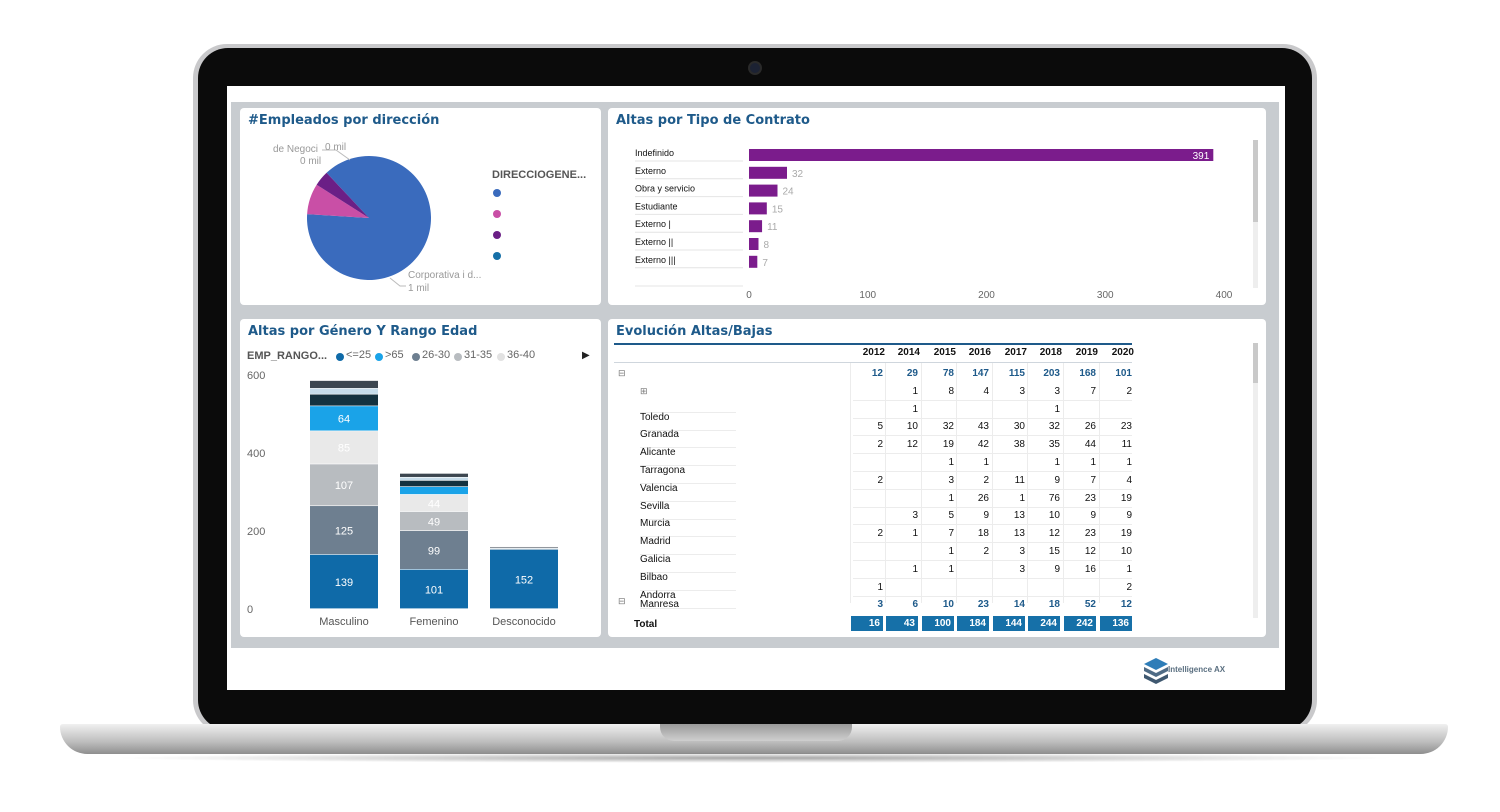 This screenshot has height=812, width=1500. What do you see at coordinates (1093, 480) in the screenshot?
I see `matrix-cell: 7` at bounding box center [1093, 480].